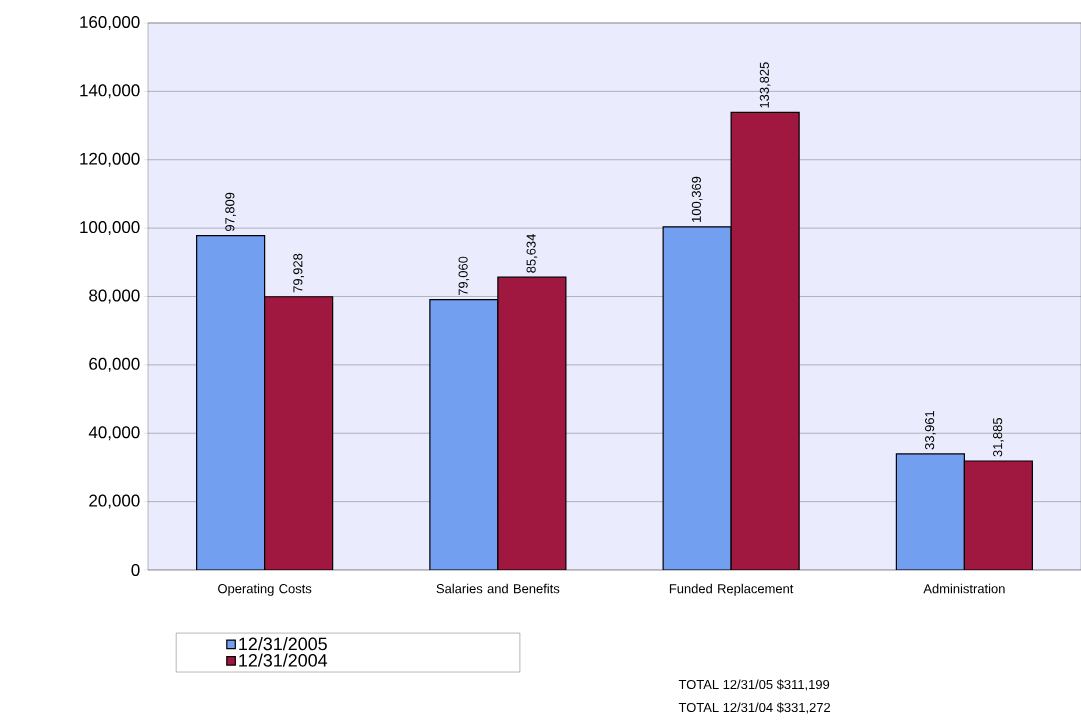 The height and width of the screenshot is (727, 1081). I want to click on text: 31,885, so click(998, 437).